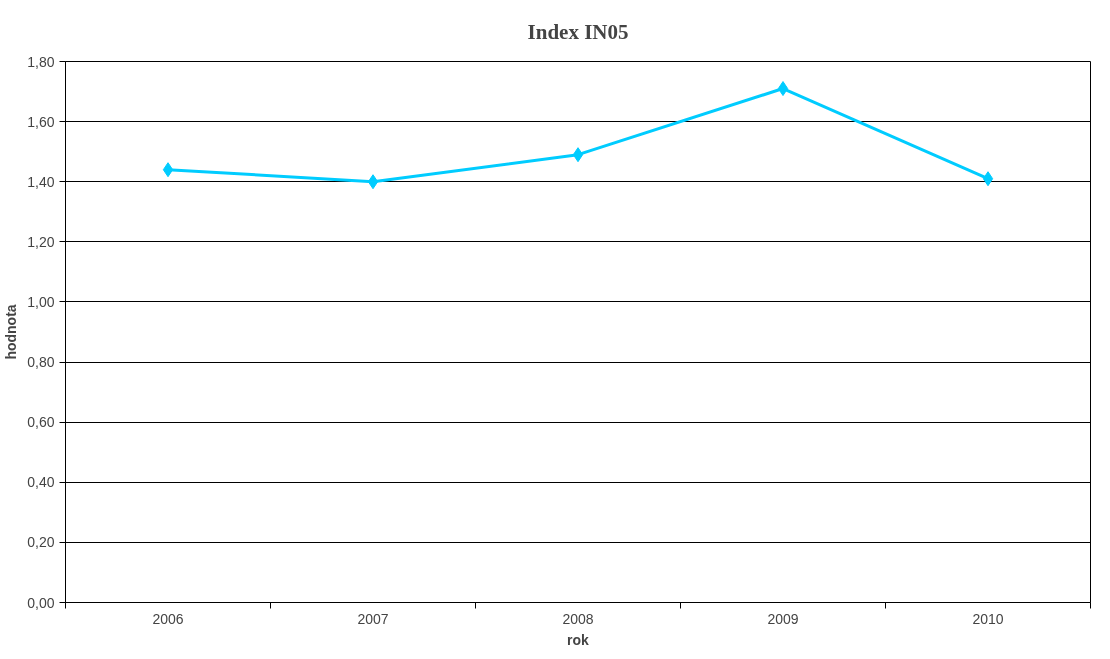  I want to click on x-tick-label: 2008, so click(578, 618).